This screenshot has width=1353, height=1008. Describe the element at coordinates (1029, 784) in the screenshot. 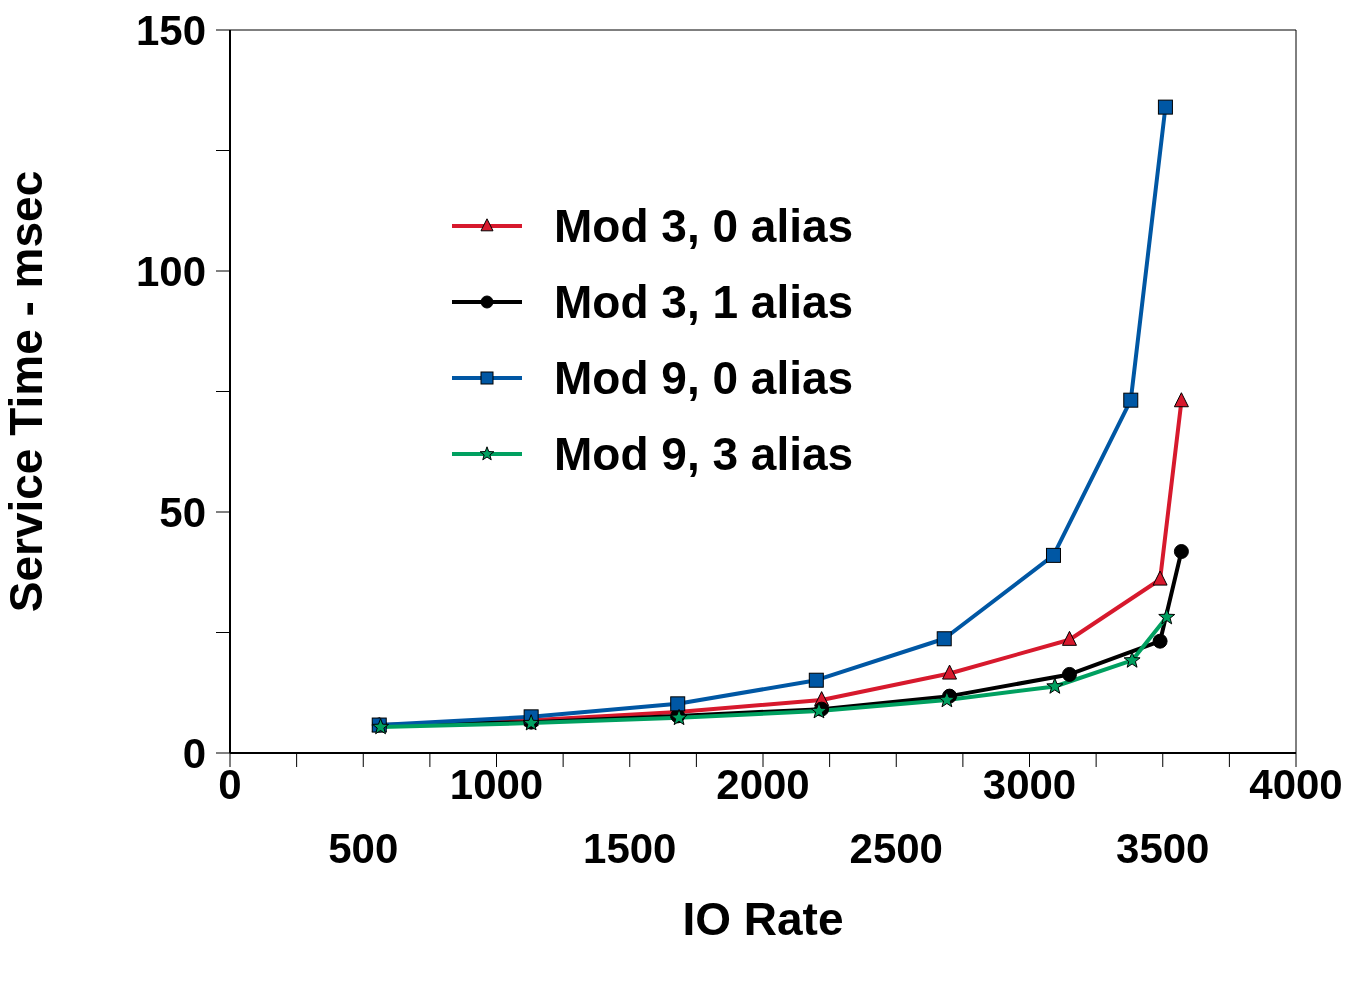

I see `x-tick-label: 3000` at that location.